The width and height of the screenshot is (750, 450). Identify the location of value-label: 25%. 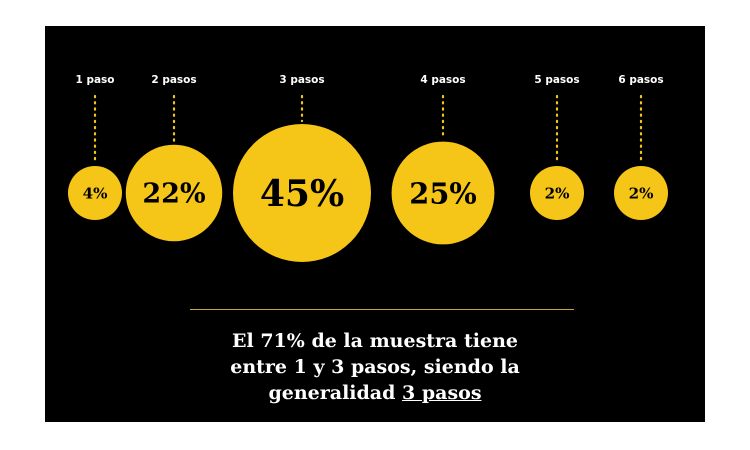
(442, 193).